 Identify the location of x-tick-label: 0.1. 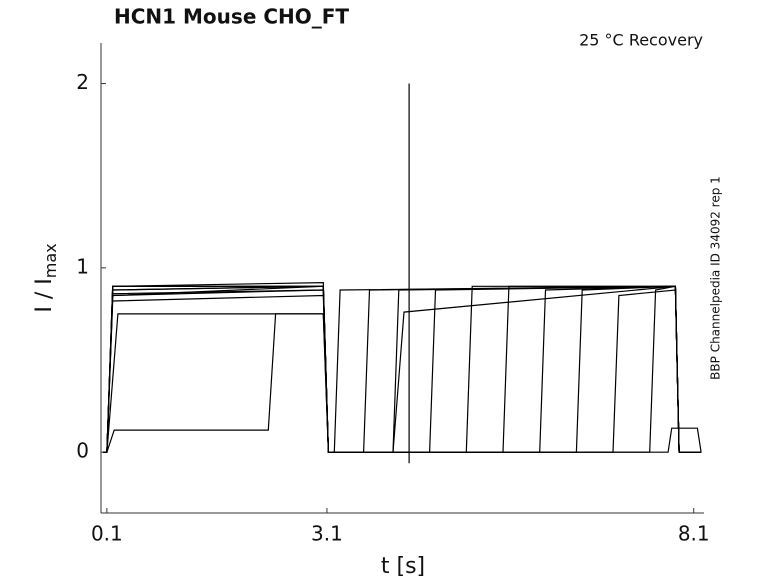
(107, 534).